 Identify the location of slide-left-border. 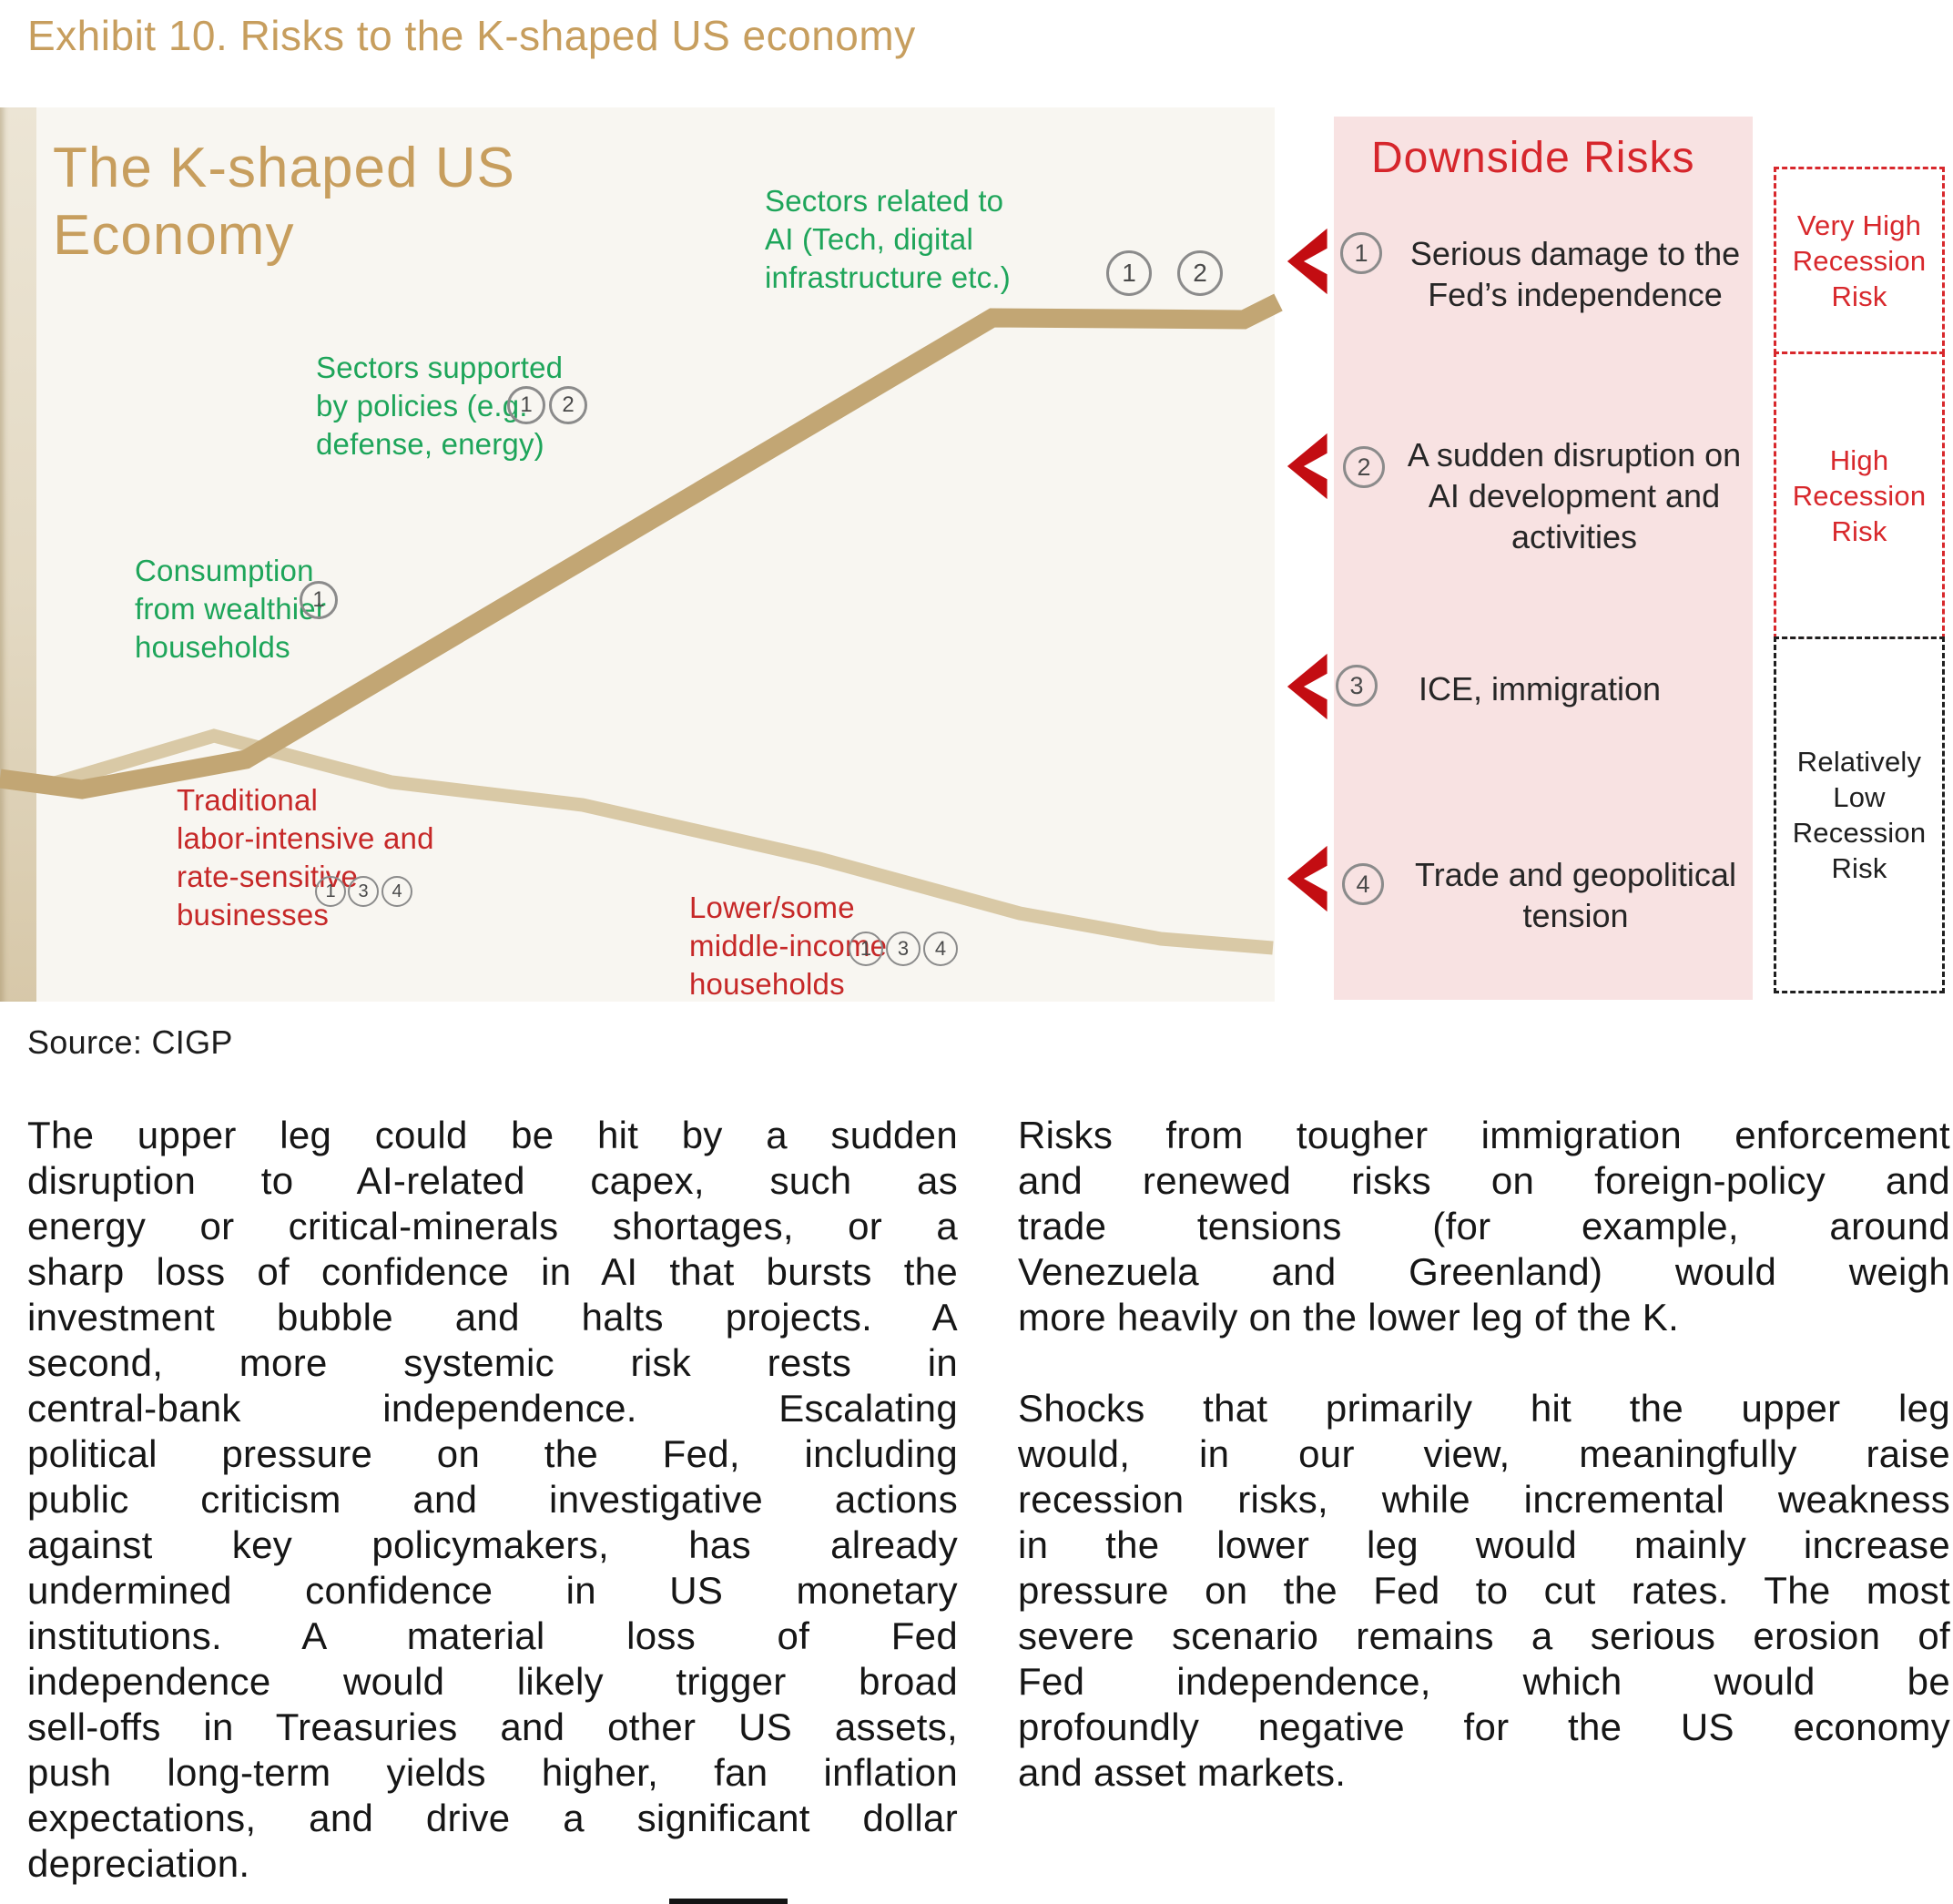
(18, 554).